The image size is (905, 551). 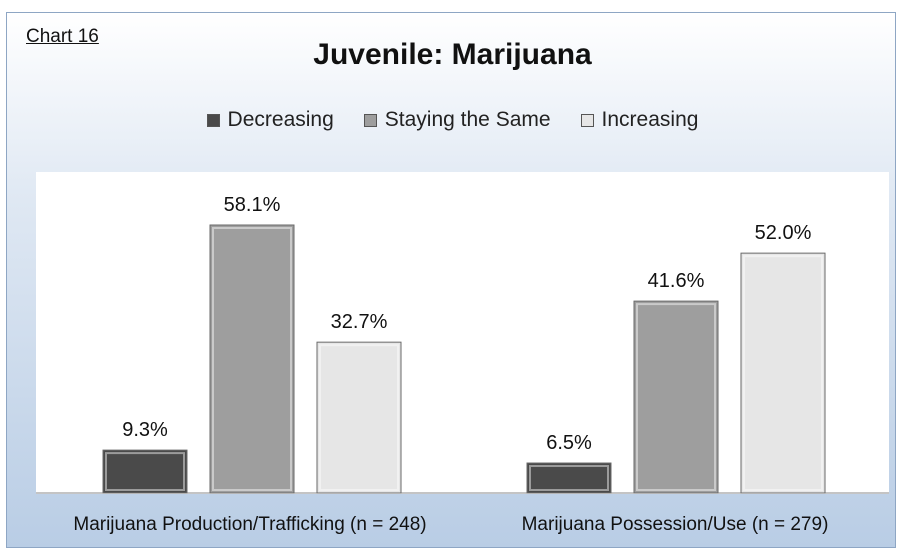 What do you see at coordinates (145, 430) in the screenshot?
I see `data-label-decreasing-0: 9.3%` at bounding box center [145, 430].